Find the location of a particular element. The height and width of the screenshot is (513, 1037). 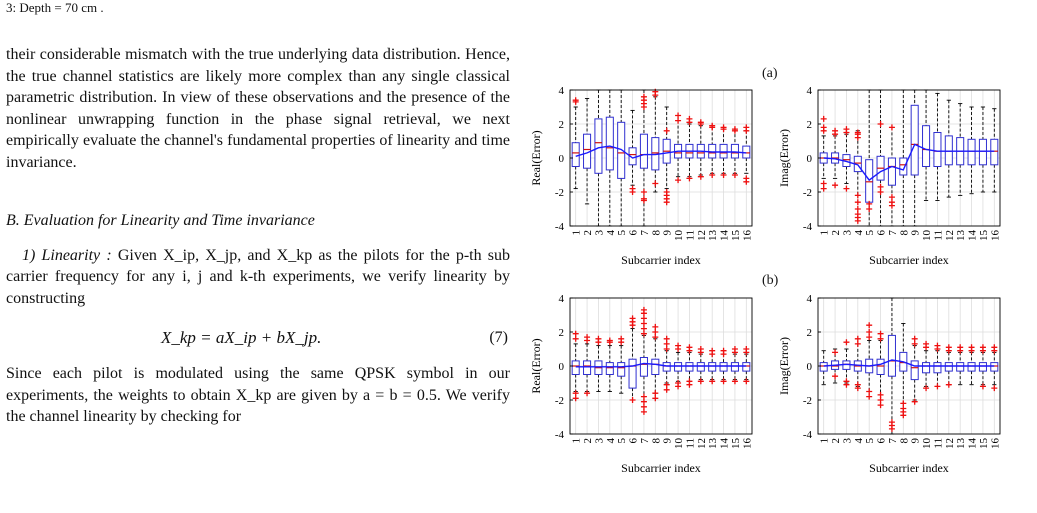

equation-number: (7) is located at coordinates (498, 337).